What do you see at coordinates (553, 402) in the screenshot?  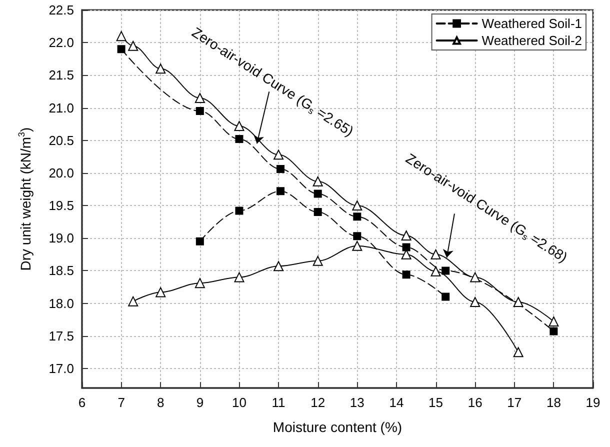 I see `x-tick-label: 18` at bounding box center [553, 402].